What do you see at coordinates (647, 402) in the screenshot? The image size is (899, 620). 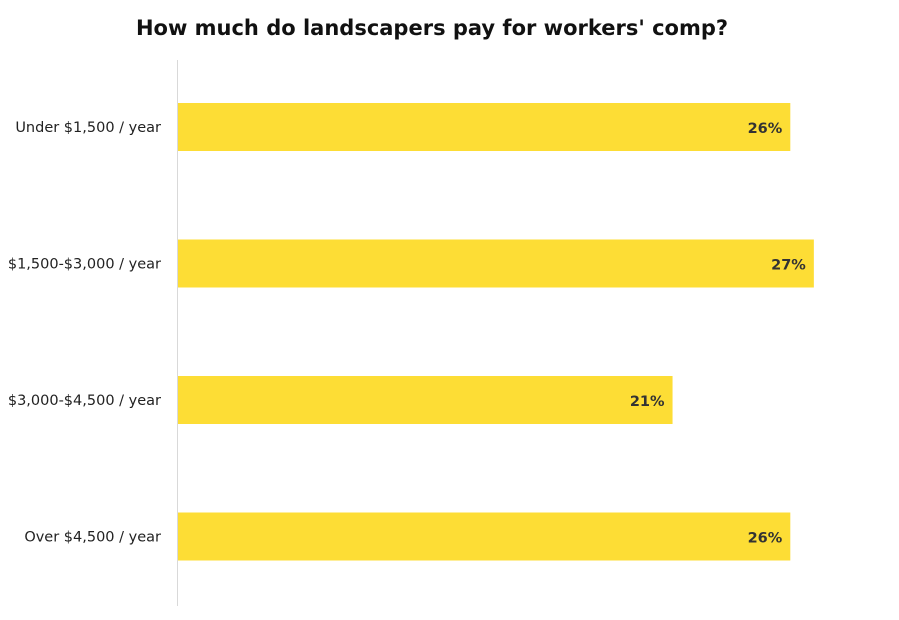 I see `value-label-2: 21%` at bounding box center [647, 402].